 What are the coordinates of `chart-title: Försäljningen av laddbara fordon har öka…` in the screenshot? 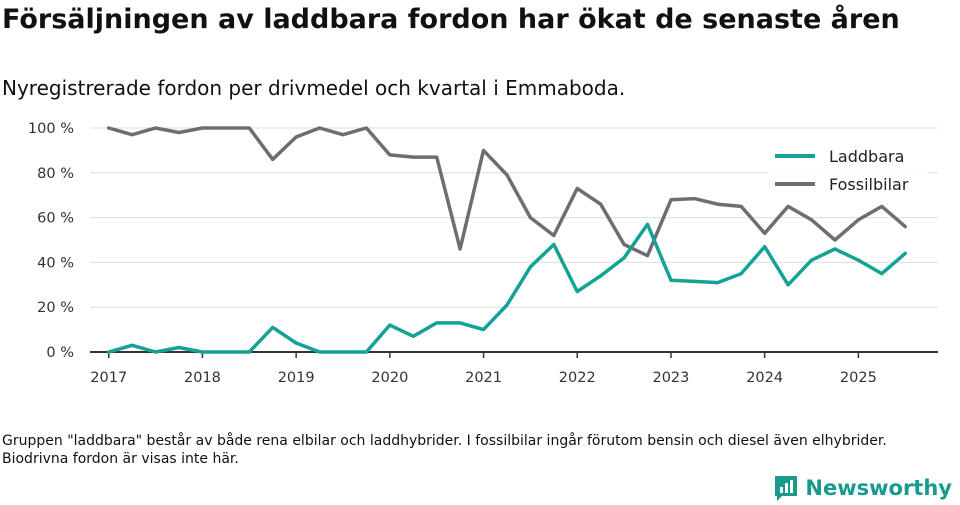 It's located at (451, 19).